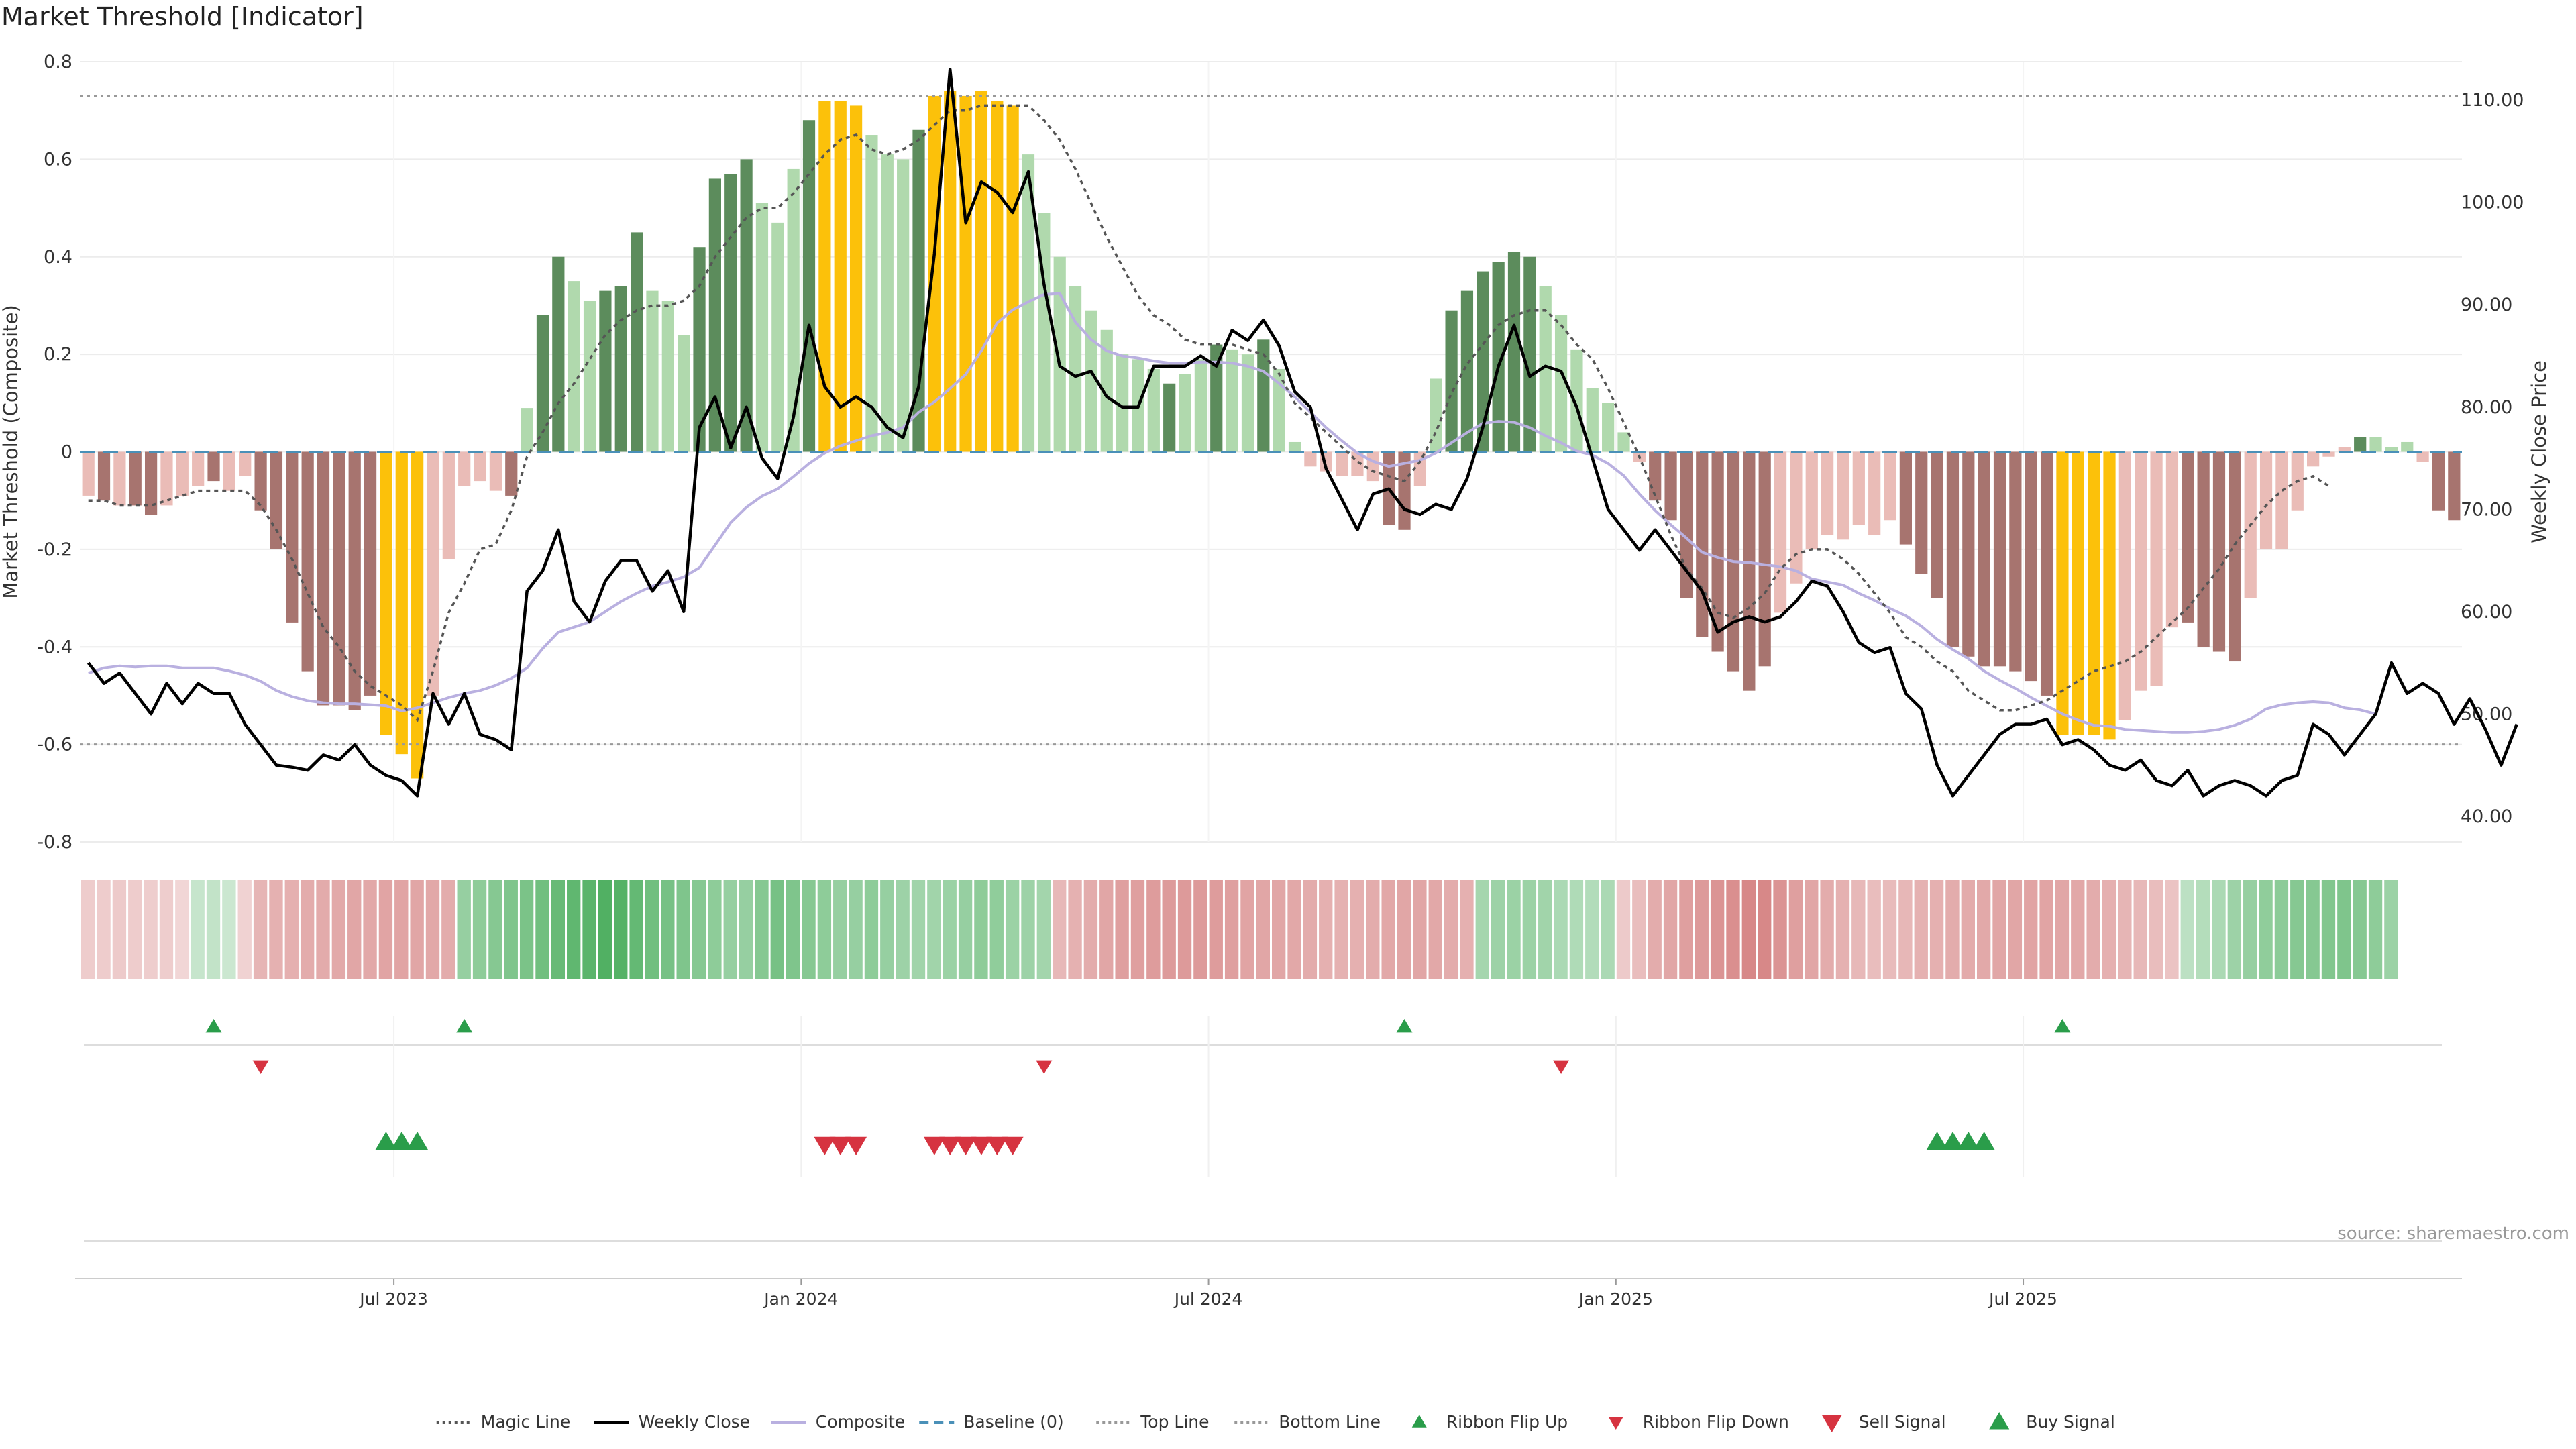  I want to click on legend-label: Composite, so click(860, 1422).